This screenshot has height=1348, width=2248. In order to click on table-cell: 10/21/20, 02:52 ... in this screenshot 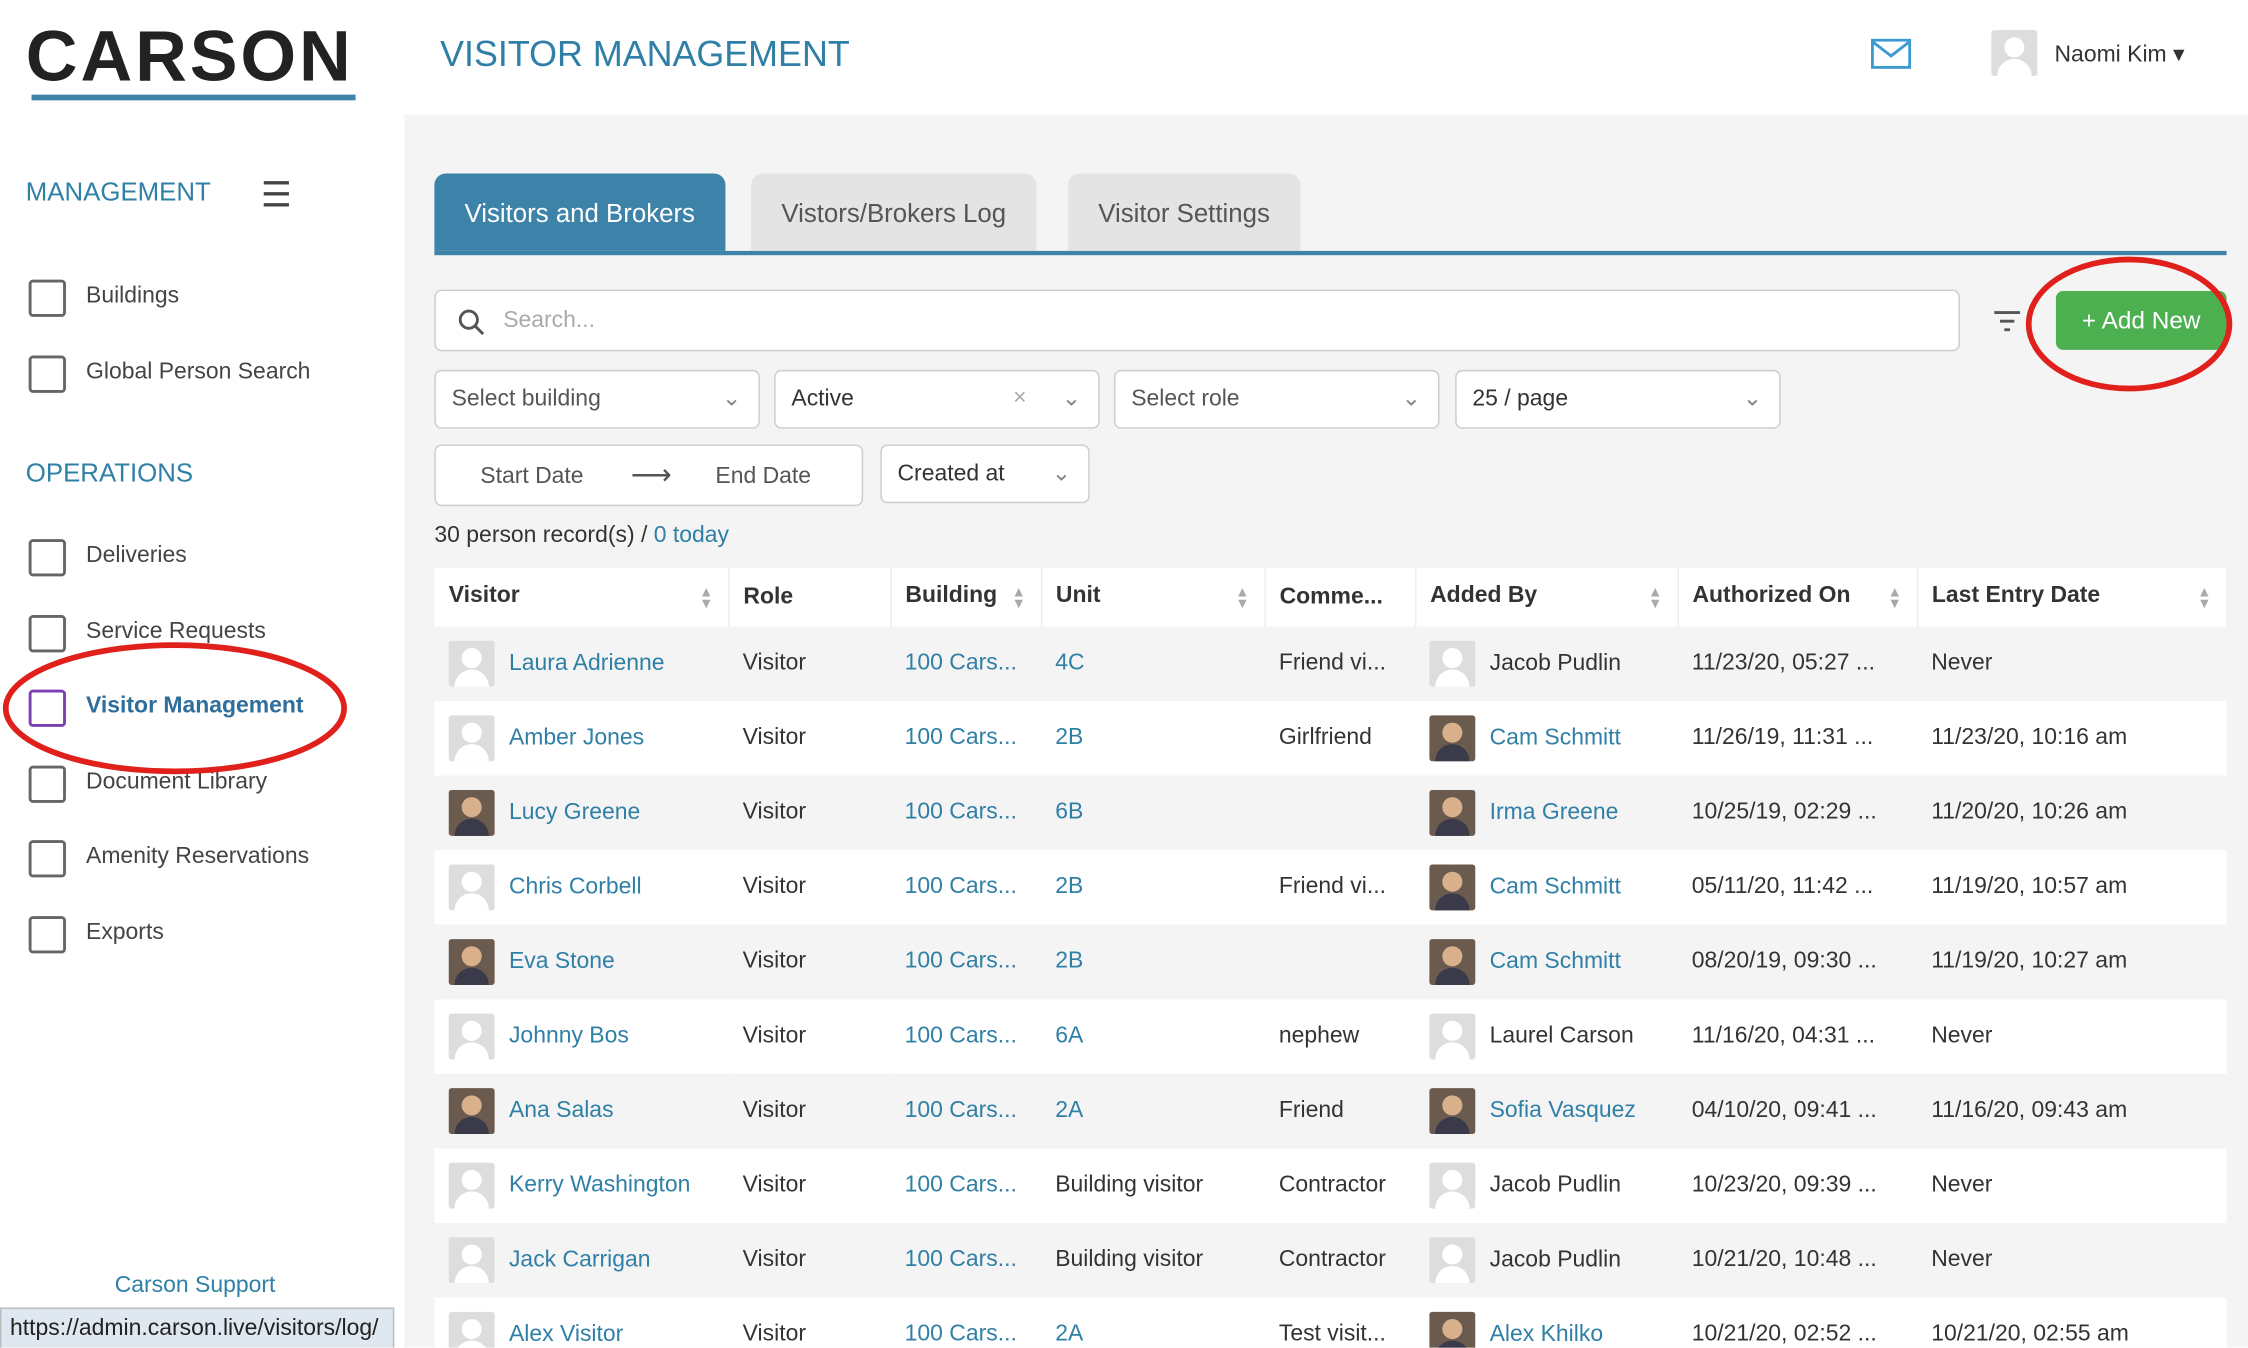, I will do `click(1797, 1322)`.